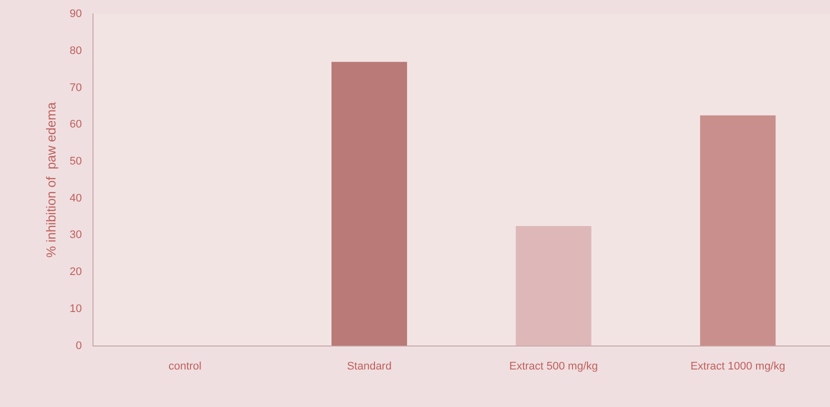 This screenshot has width=830, height=407. I want to click on y-tick-label: 90, so click(76, 14).